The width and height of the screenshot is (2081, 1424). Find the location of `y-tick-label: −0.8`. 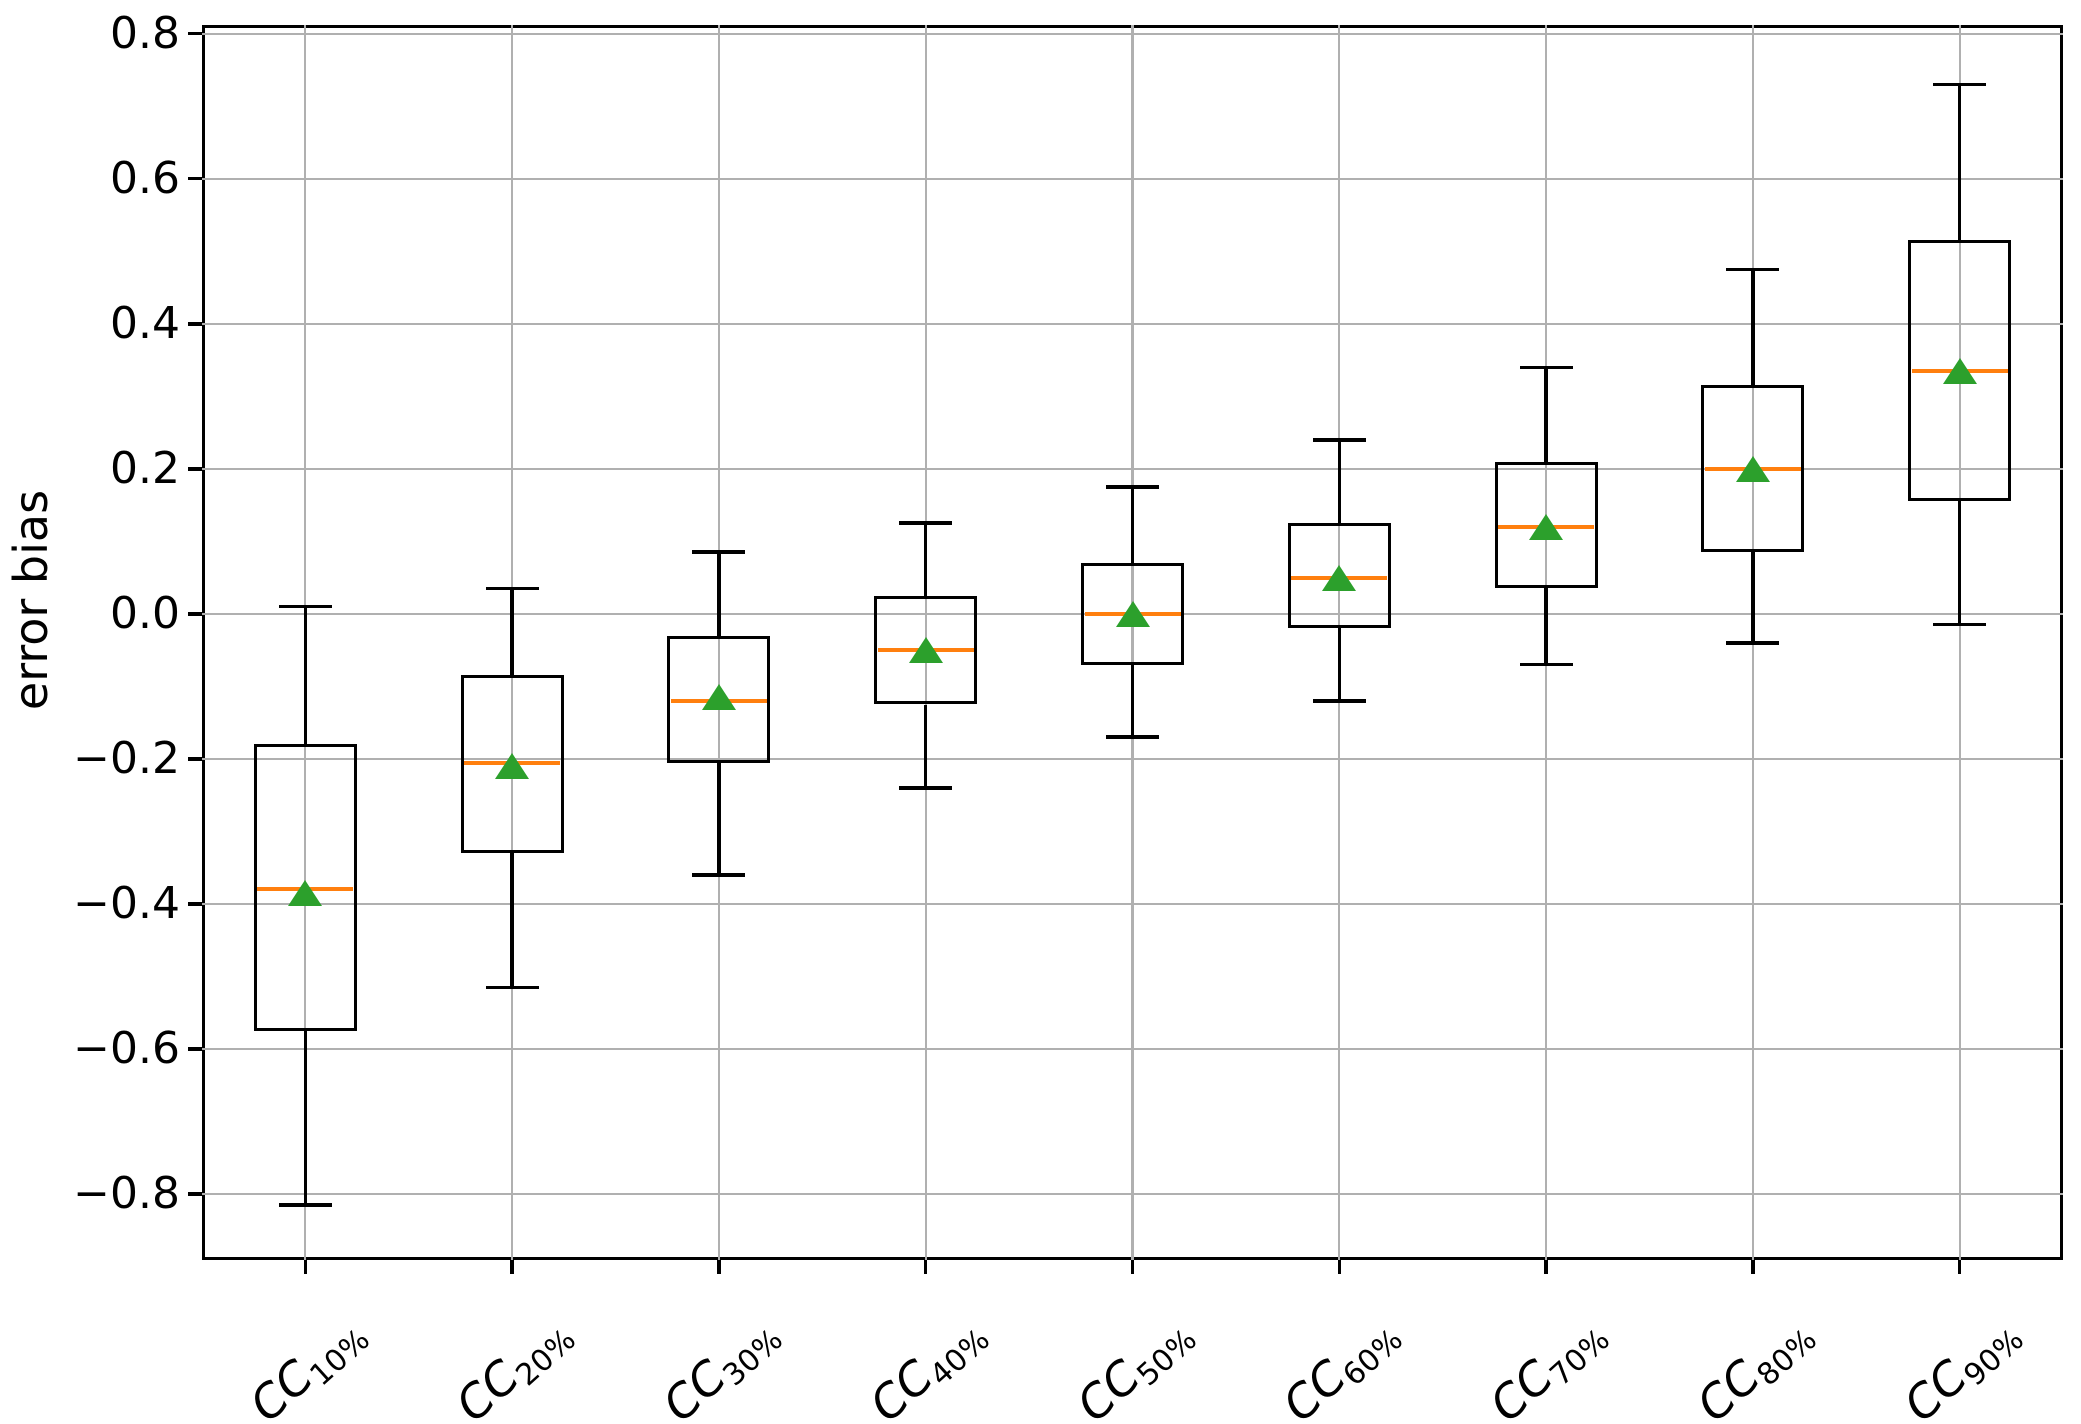

y-tick-label: −0.8 is located at coordinates (126, 1193).